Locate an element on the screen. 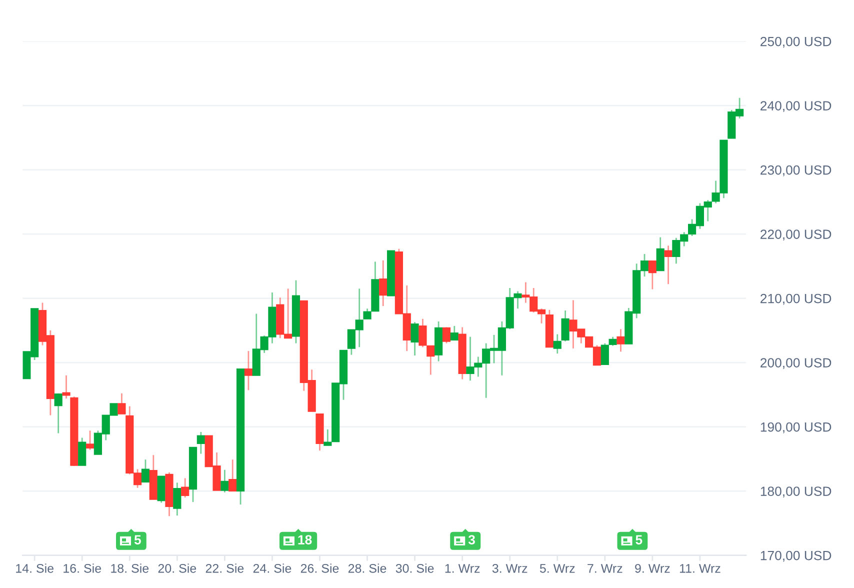 The height and width of the screenshot is (588, 854). y-tick-label: 170,00 USD is located at coordinates (796, 556).